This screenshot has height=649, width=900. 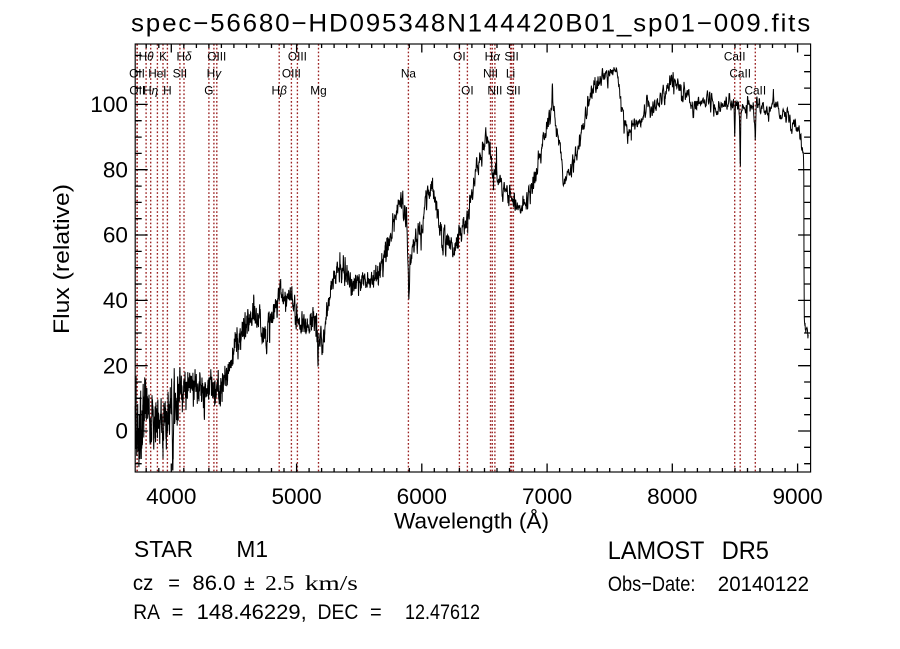 I want to click on svg-text: 6000, so click(x=422, y=496).